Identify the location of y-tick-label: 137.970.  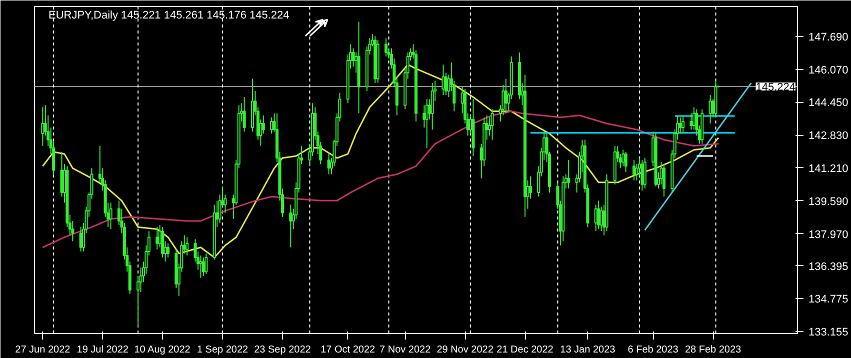
(828, 234).